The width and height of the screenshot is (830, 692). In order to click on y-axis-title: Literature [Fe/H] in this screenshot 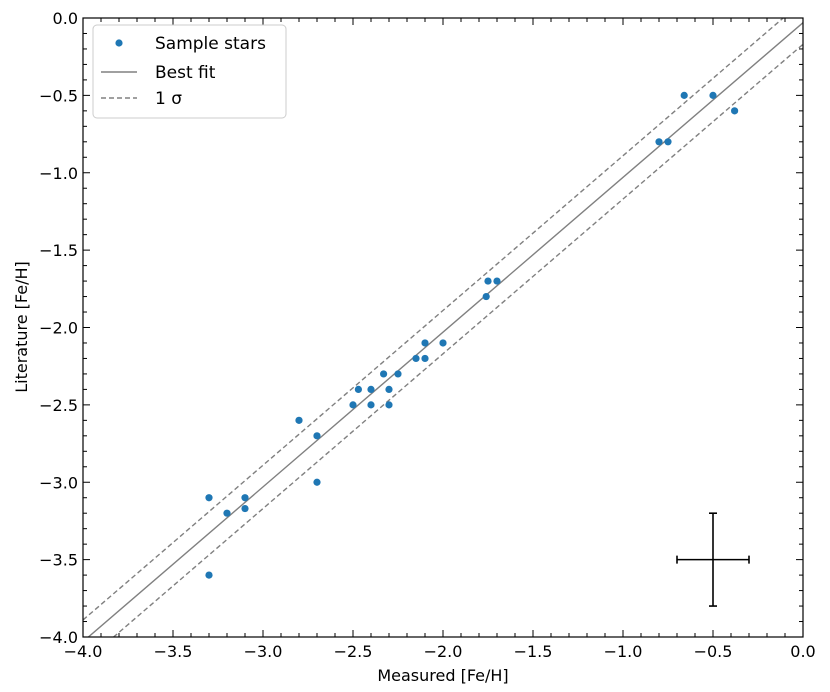, I will do `click(21, 327)`.